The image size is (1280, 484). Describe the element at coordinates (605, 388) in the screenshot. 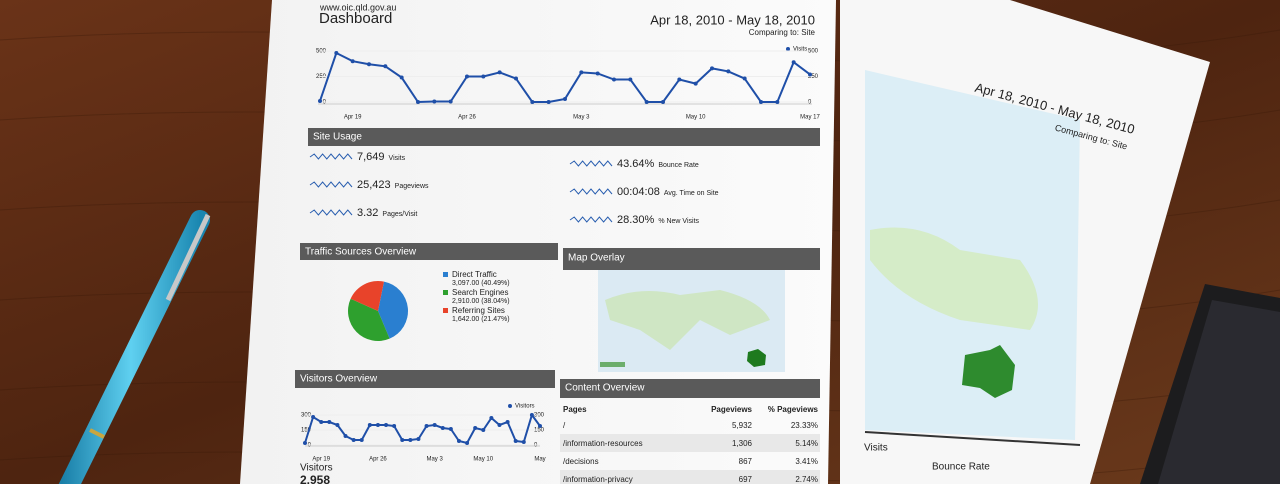

I see `section-title: Content Overview` at that location.